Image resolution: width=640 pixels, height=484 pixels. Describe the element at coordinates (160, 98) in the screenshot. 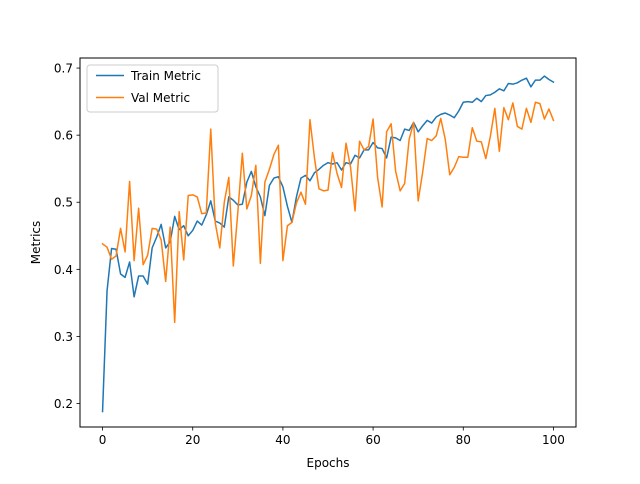

I see `legend-label-val: Val Metric` at that location.